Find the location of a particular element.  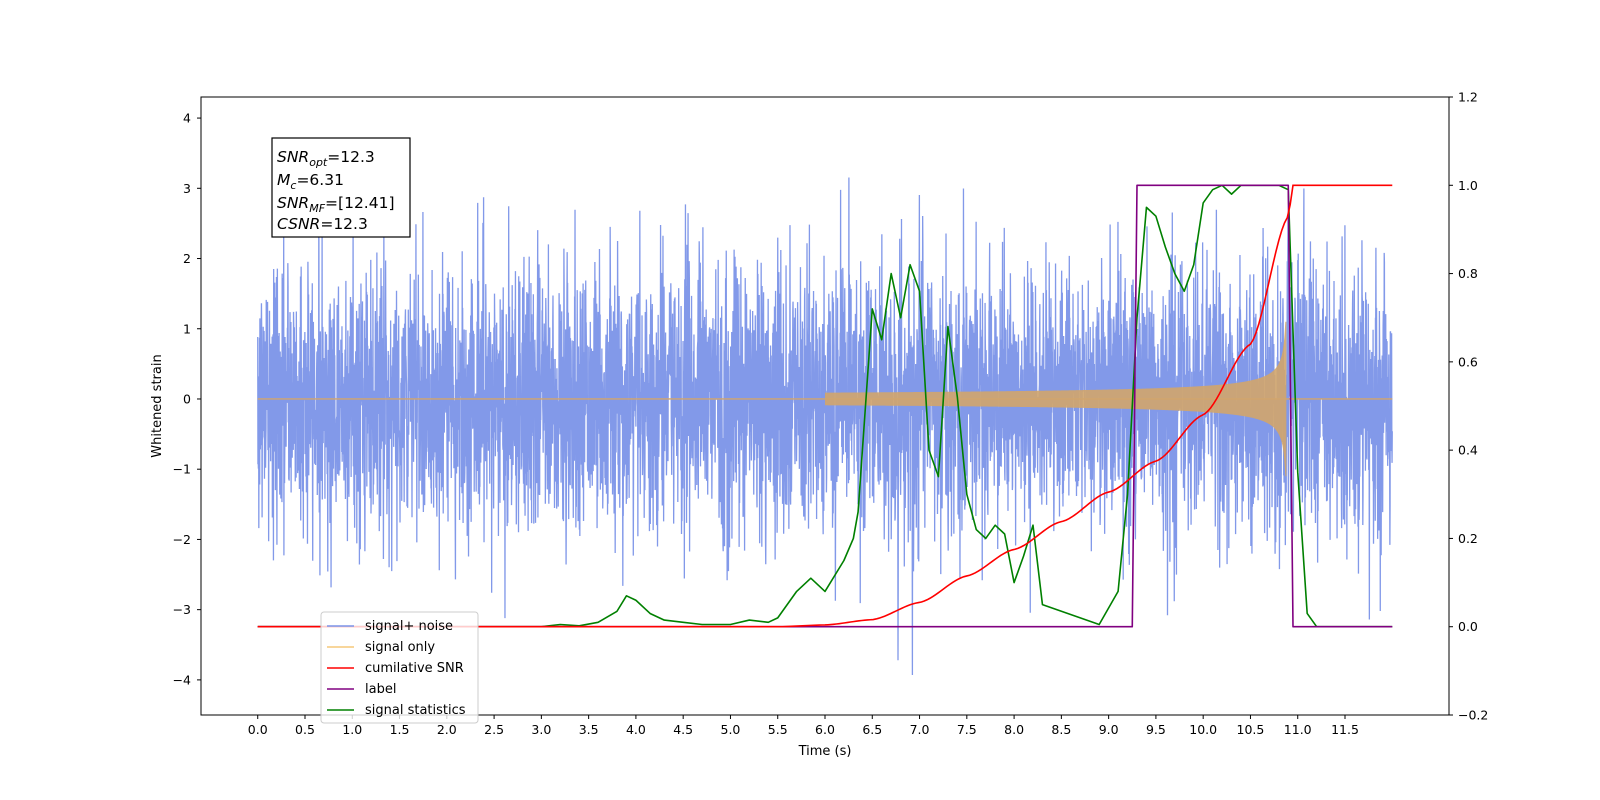

y-right-tick-label: 1.2 is located at coordinates (1468, 97).